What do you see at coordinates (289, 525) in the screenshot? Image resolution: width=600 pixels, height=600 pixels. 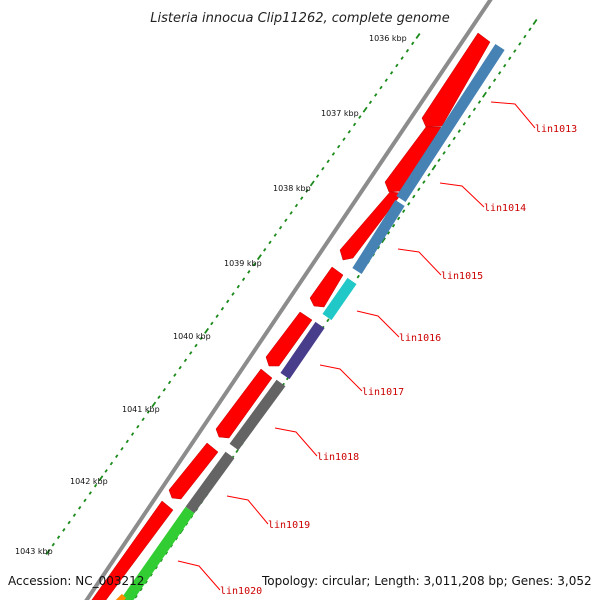 I see `gene-label-lin1019: lin1019` at bounding box center [289, 525].